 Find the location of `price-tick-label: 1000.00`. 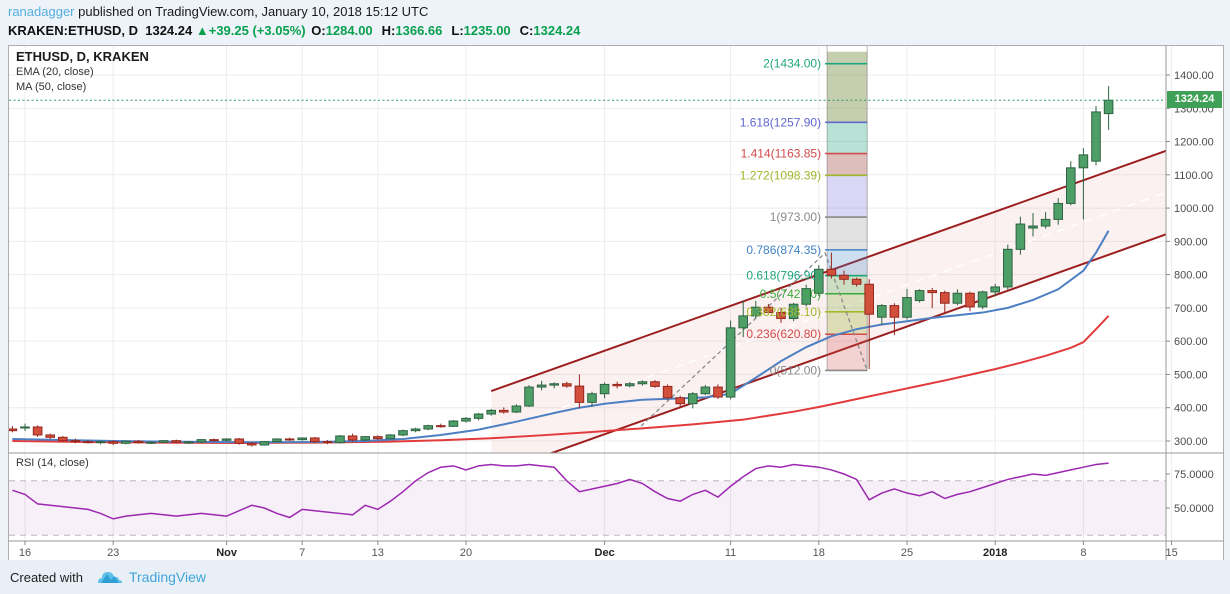

price-tick-label: 1000.00 is located at coordinates (1194, 209).